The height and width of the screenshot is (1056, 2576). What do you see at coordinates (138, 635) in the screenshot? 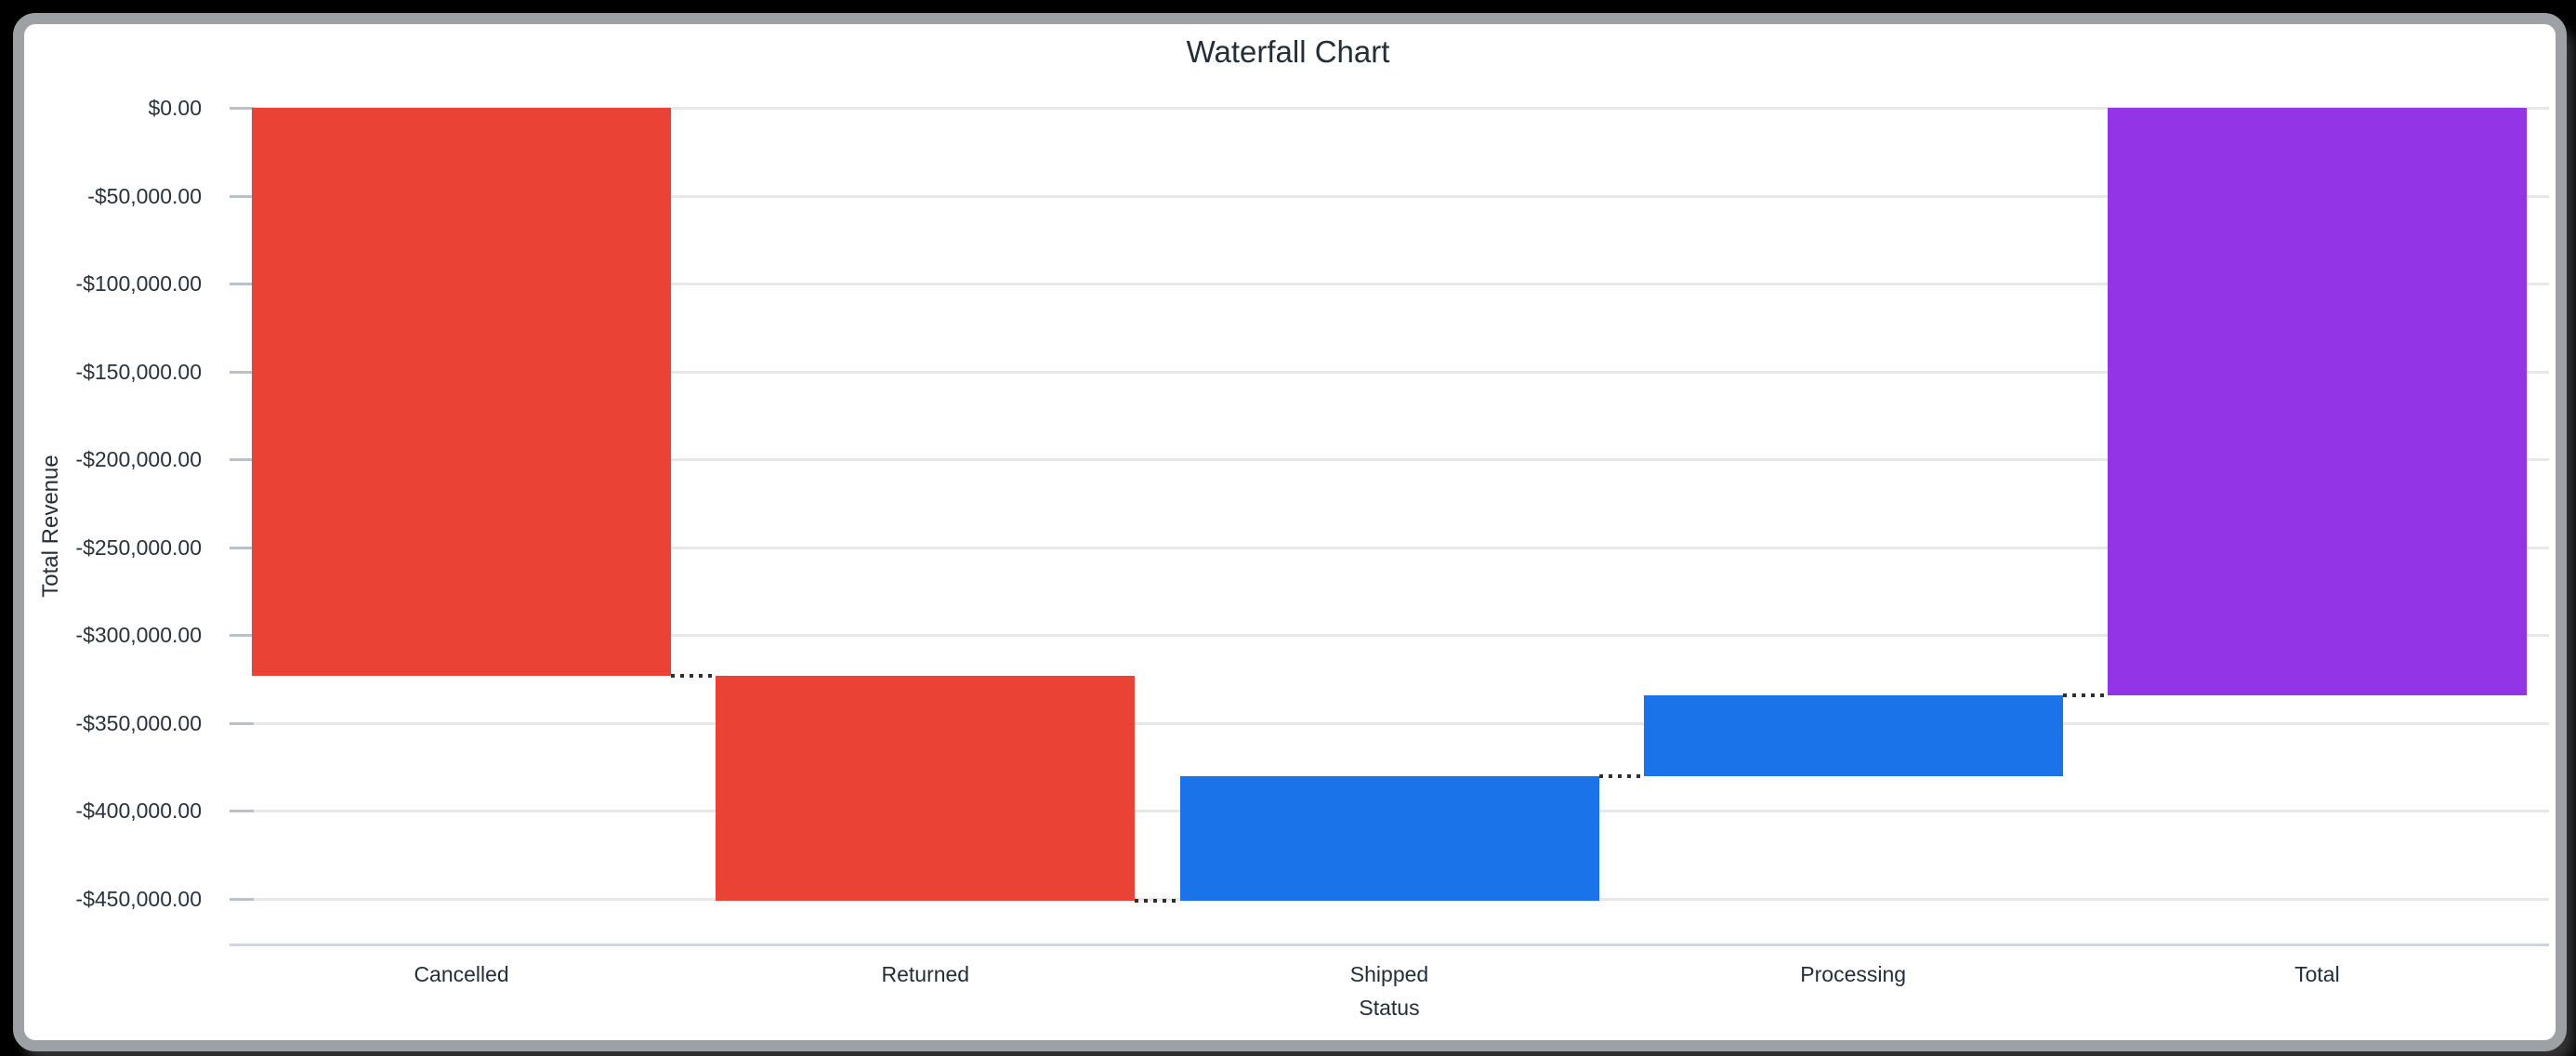
I see `y-tick-label: -$300,000.00` at bounding box center [138, 635].